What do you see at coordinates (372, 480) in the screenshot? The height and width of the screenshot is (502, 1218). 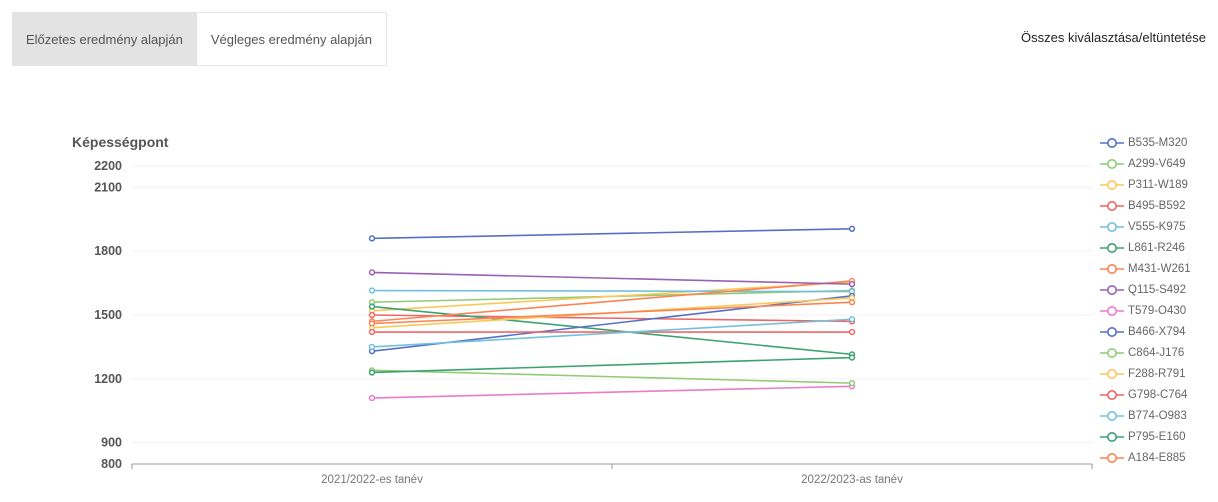 I see `x-tick-label: 2021/2022-es tanév` at bounding box center [372, 480].